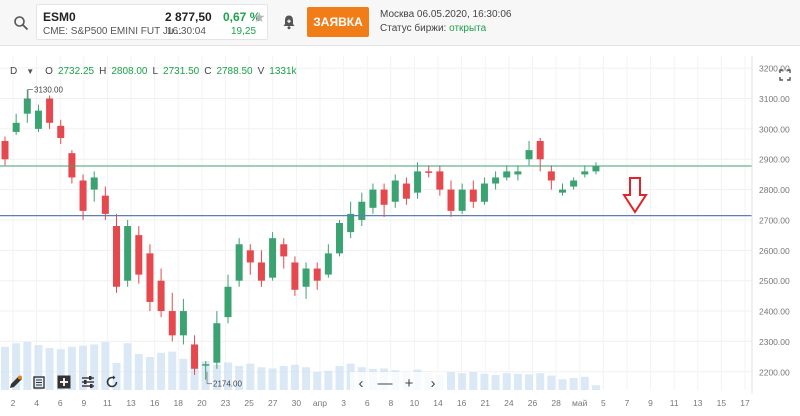 This screenshot has height=416, width=800. What do you see at coordinates (409, 383) in the screenshot?
I see `zoom-in-button: +` at bounding box center [409, 383].